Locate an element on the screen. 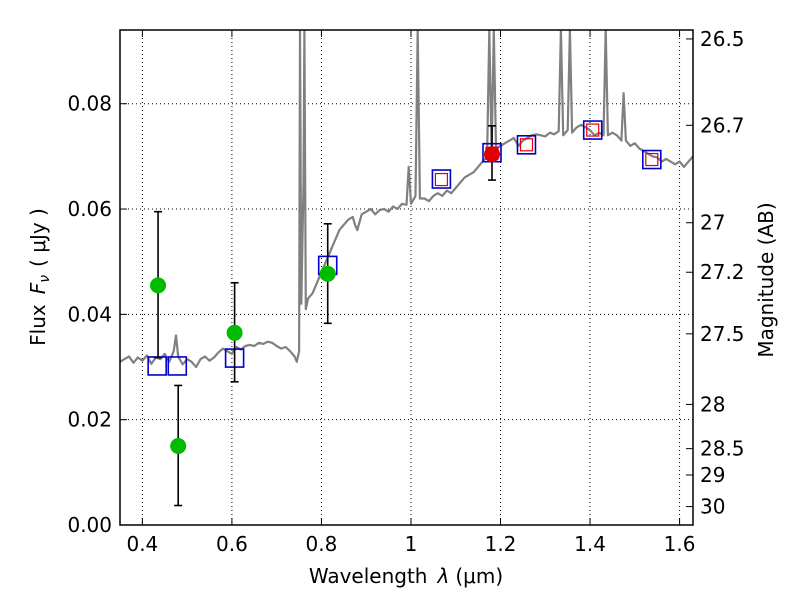 This screenshot has height=600, width=800. x-tick-label: 0.4 is located at coordinates (142, 544).